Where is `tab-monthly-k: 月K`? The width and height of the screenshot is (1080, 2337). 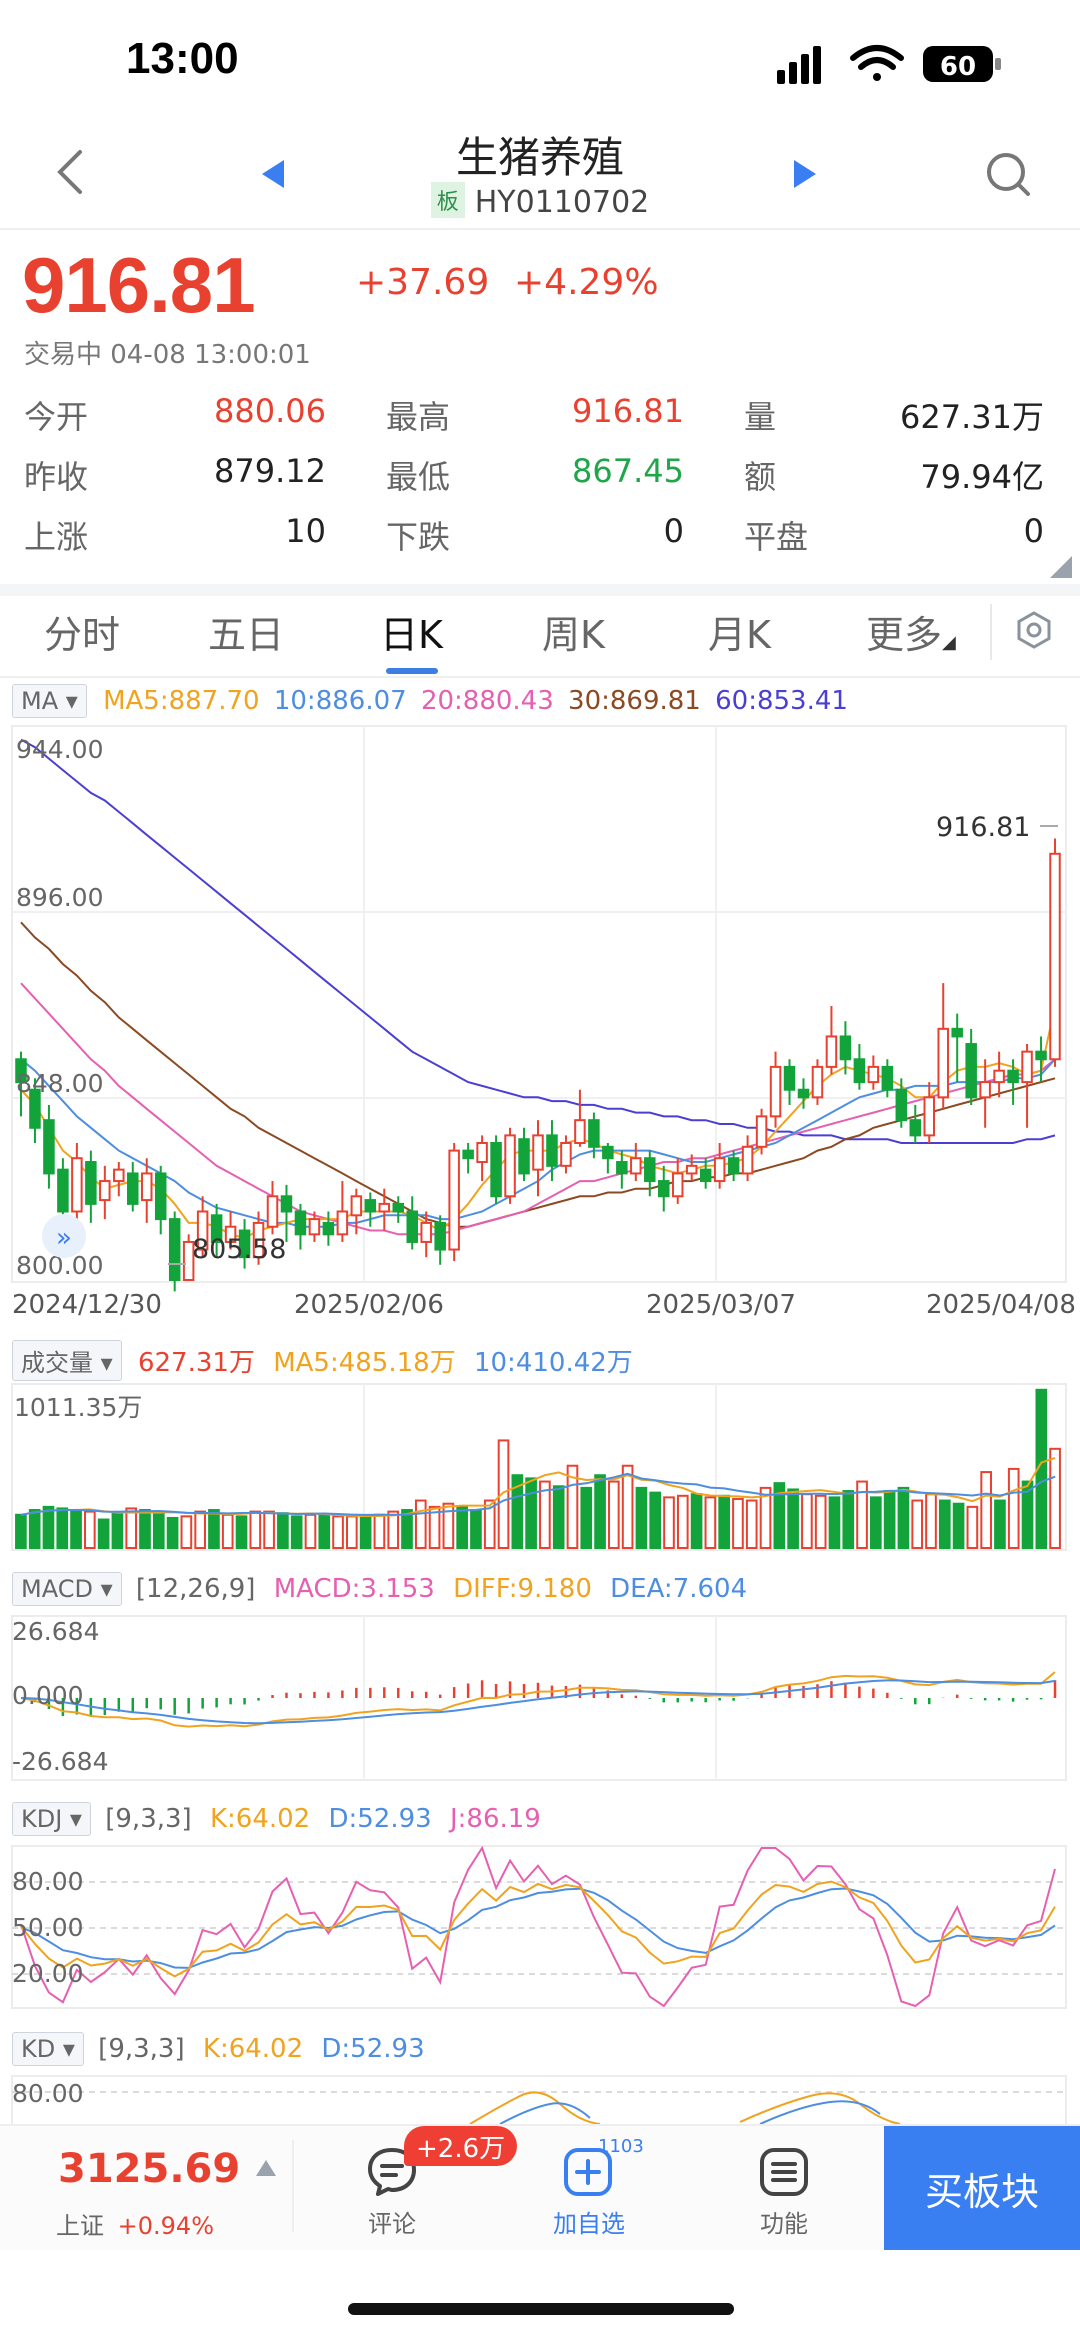 tab-monthly-k: 月K is located at coordinates (739, 635).